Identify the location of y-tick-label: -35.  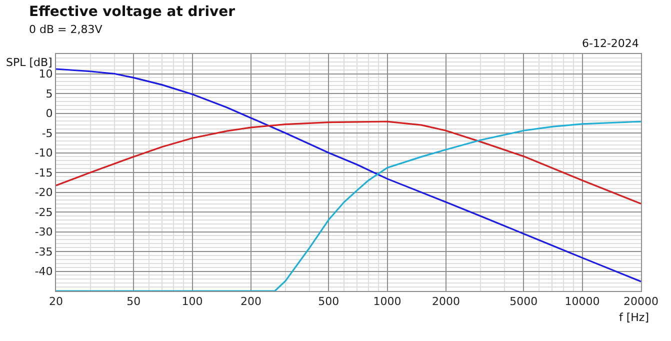
(43, 251).